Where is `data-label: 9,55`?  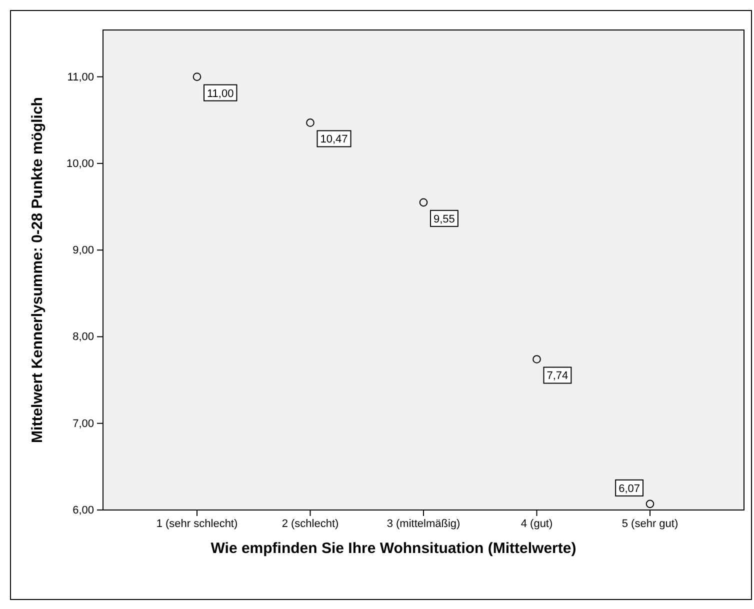
data-label: 9,55 is located at coordinates (444, 219).